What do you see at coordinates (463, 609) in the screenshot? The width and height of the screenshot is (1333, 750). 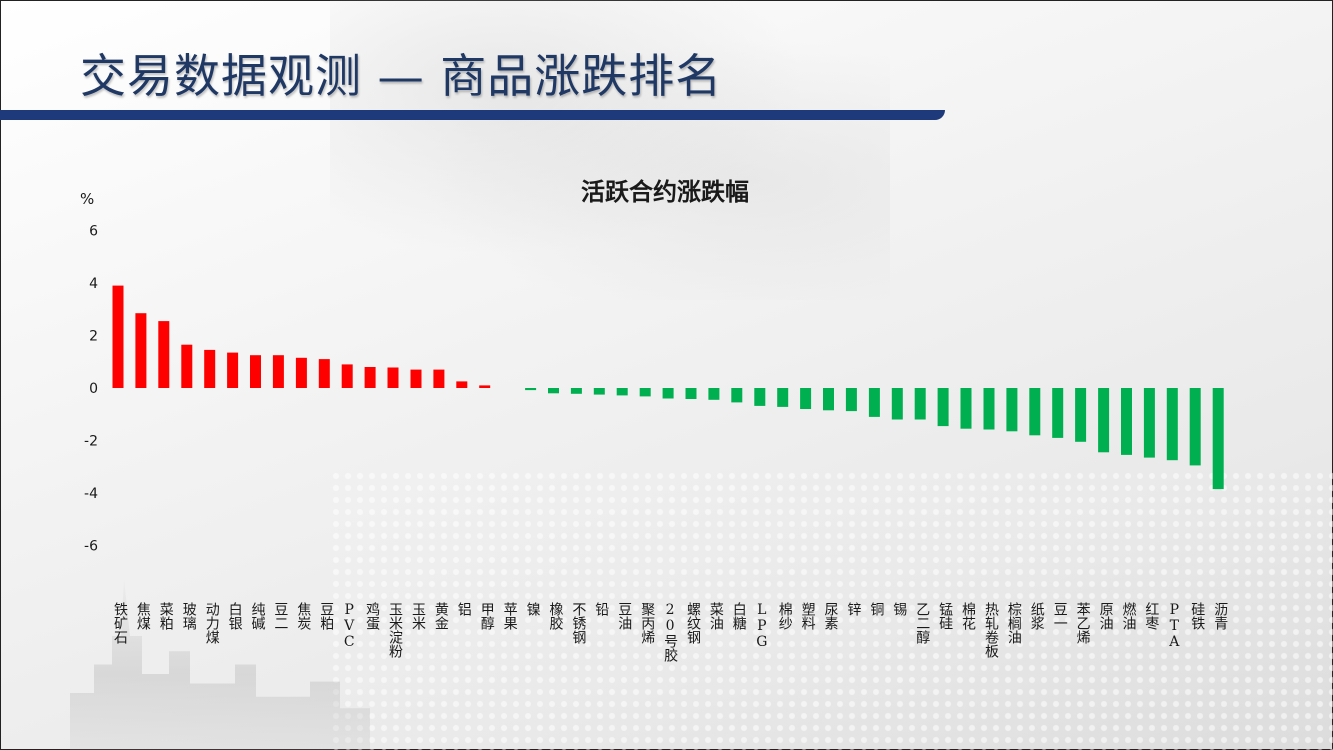 I see `category-label: 铝` at bounding box center [463, 609].